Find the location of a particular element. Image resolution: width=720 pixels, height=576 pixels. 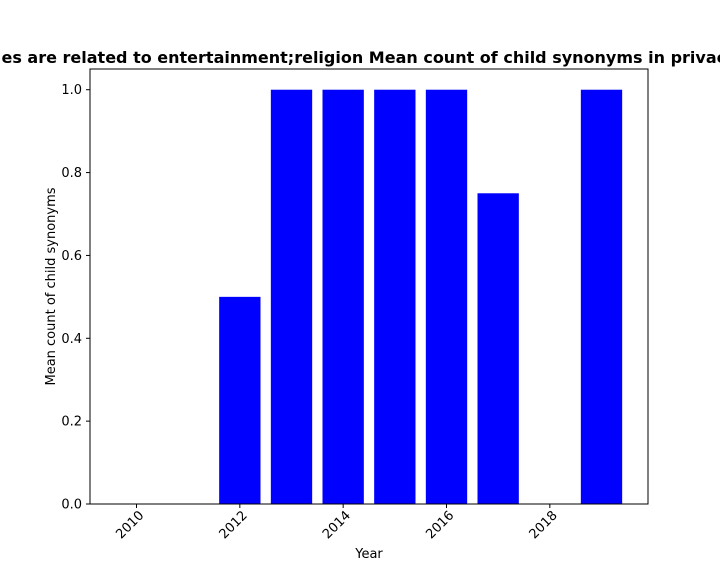

y-tick-label: 0.4 is located at coordinates (71, 339).